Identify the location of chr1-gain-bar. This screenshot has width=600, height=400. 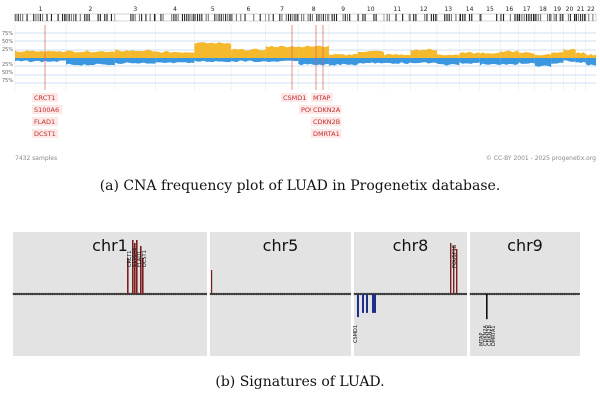
(137, 267).